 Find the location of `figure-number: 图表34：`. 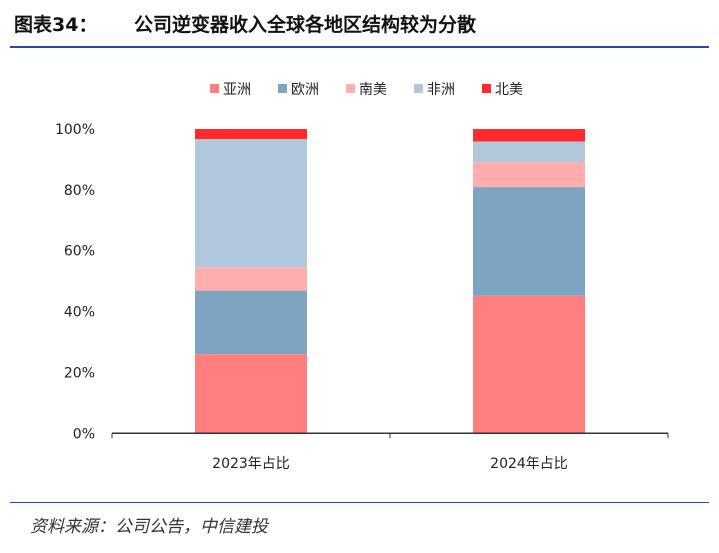

figure-number: 图表34： is located at coordinates (56, 25).